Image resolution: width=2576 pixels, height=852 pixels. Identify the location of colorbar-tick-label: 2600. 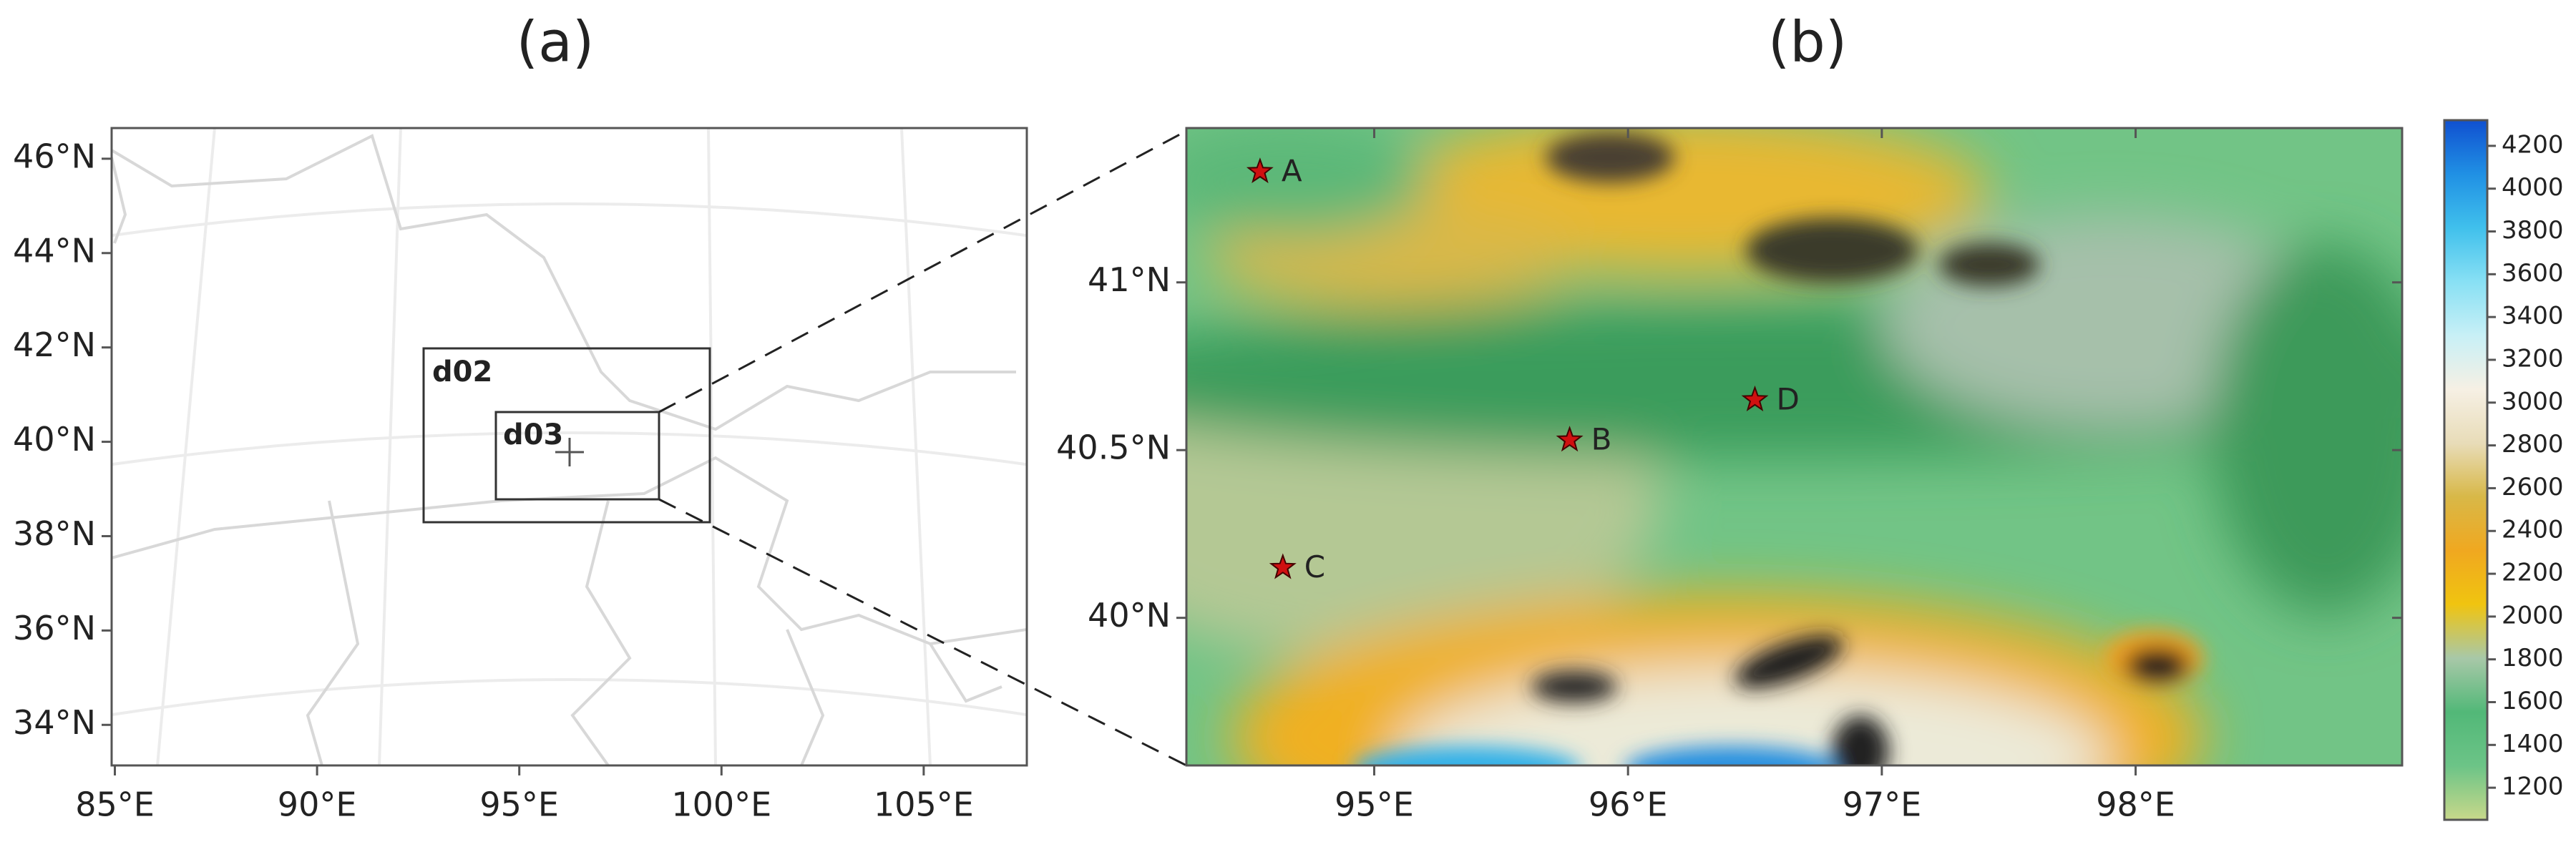
(2533, 487).